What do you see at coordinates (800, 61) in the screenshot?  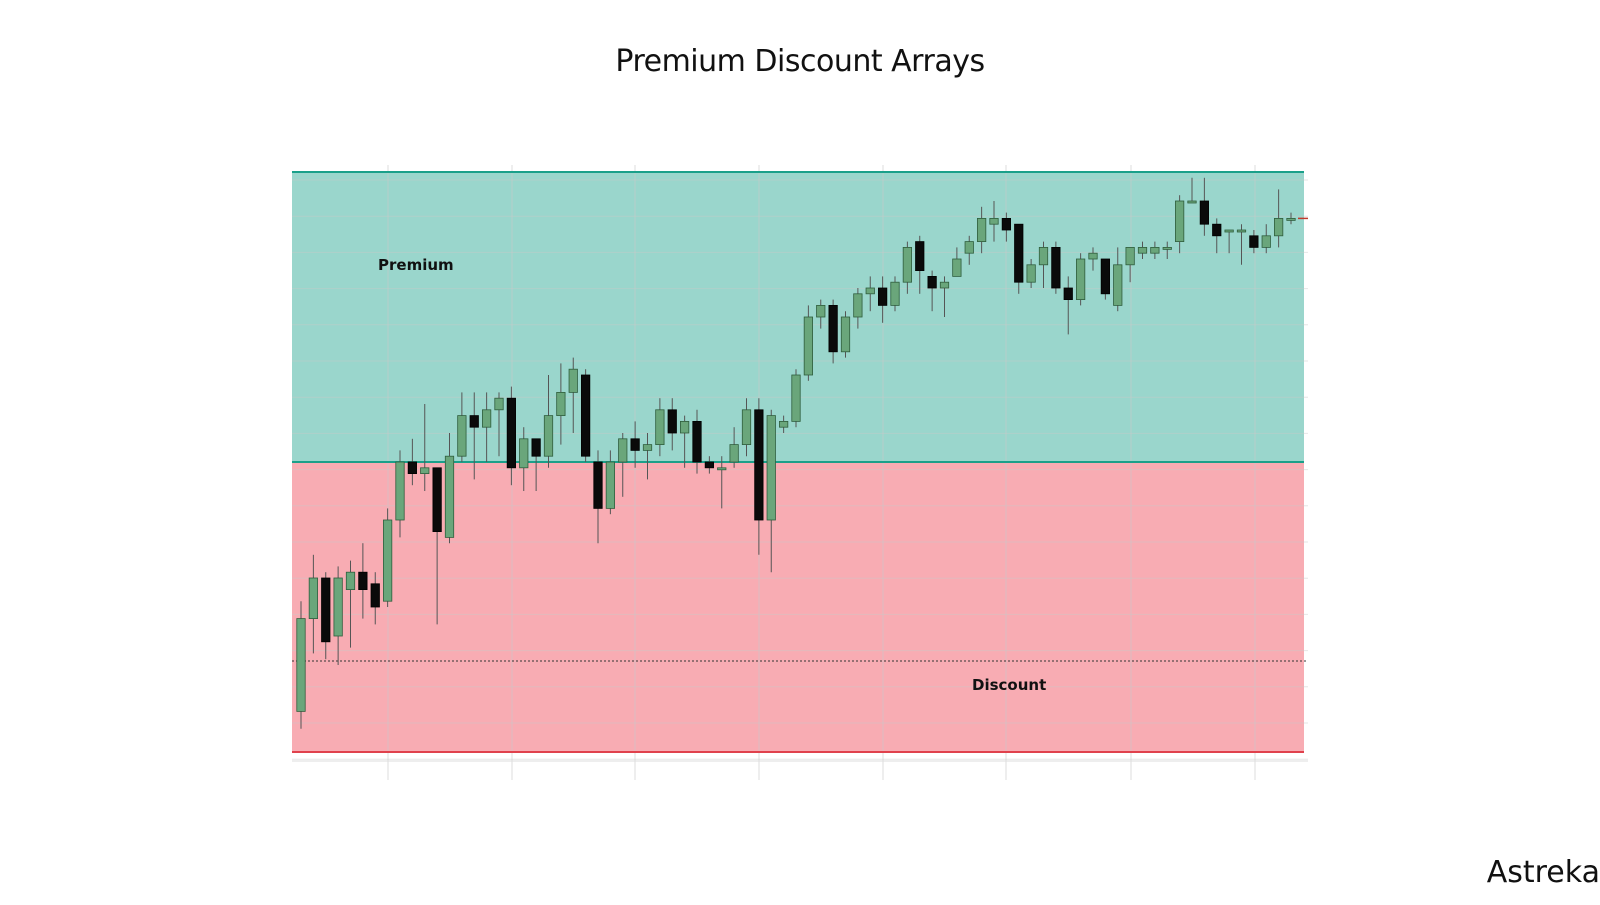 I see `chart-title: Premium Discount Arrays` at bounding box center [800, 61].